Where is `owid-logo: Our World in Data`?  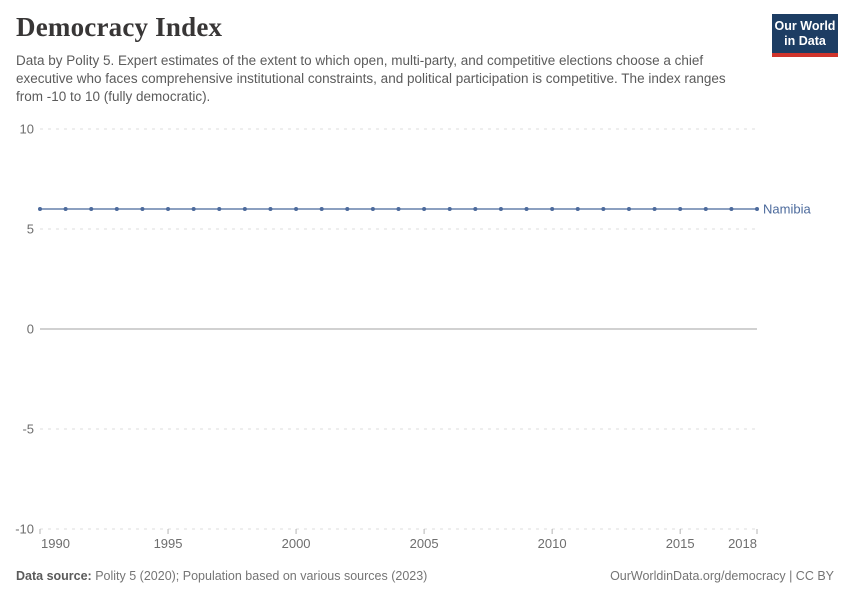 owid-logo: Our World in Data is located at coordinates (805, 35).